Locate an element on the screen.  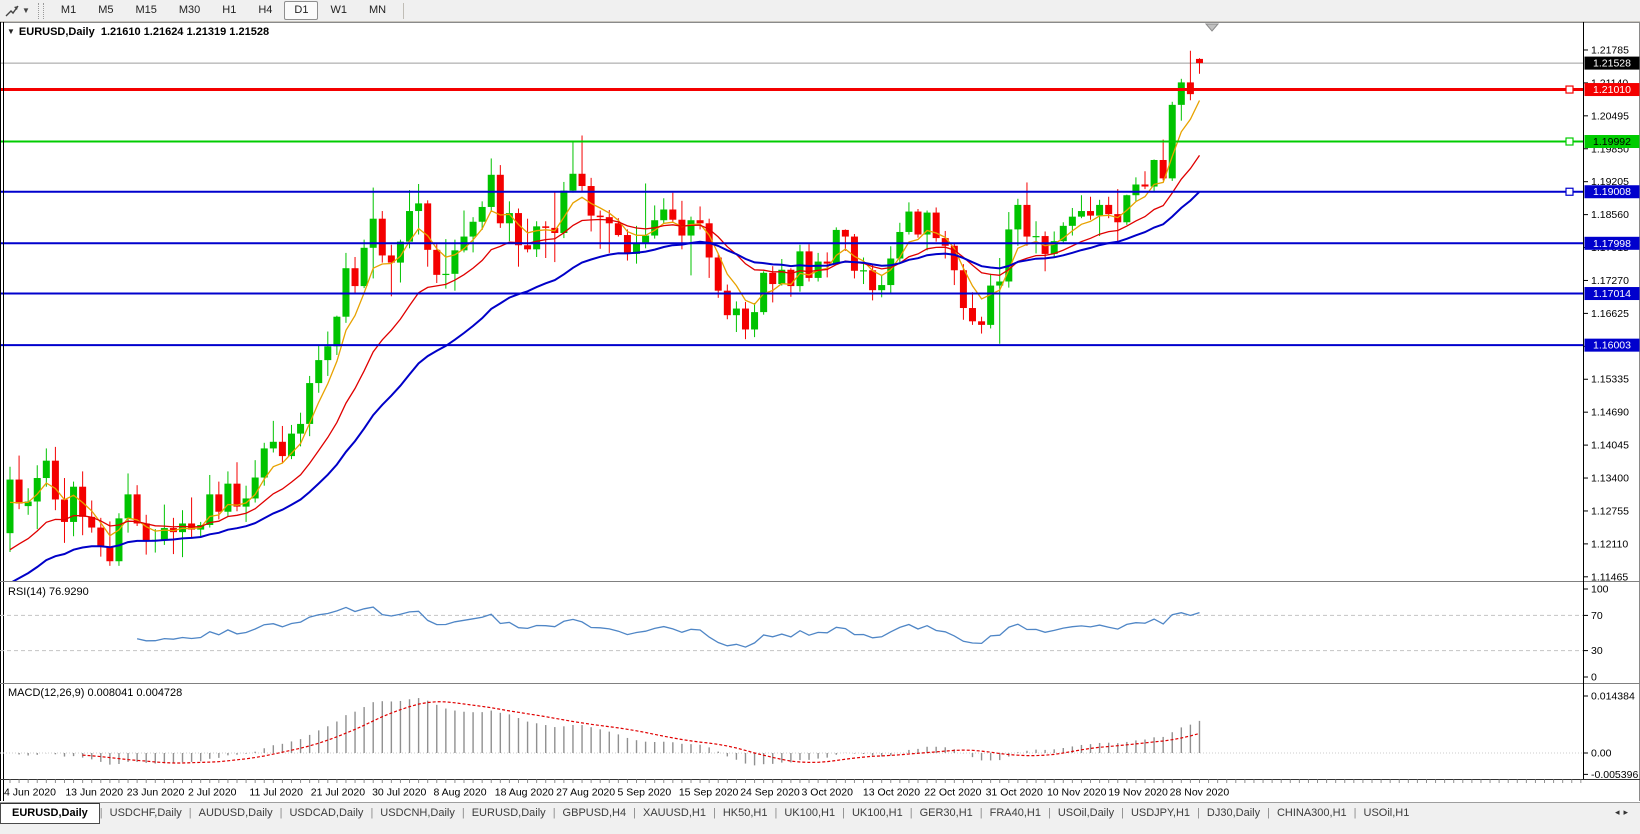
svg-text: 1.21785 is located at coordinates (1610, 50).